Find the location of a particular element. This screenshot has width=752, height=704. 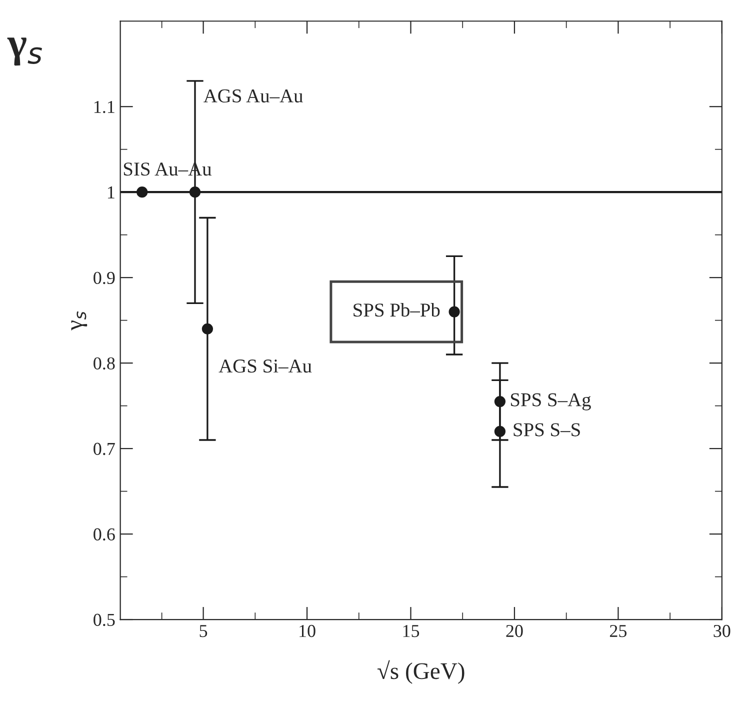

y-tick-label: 1.1 is located at coordinates (104, 107).